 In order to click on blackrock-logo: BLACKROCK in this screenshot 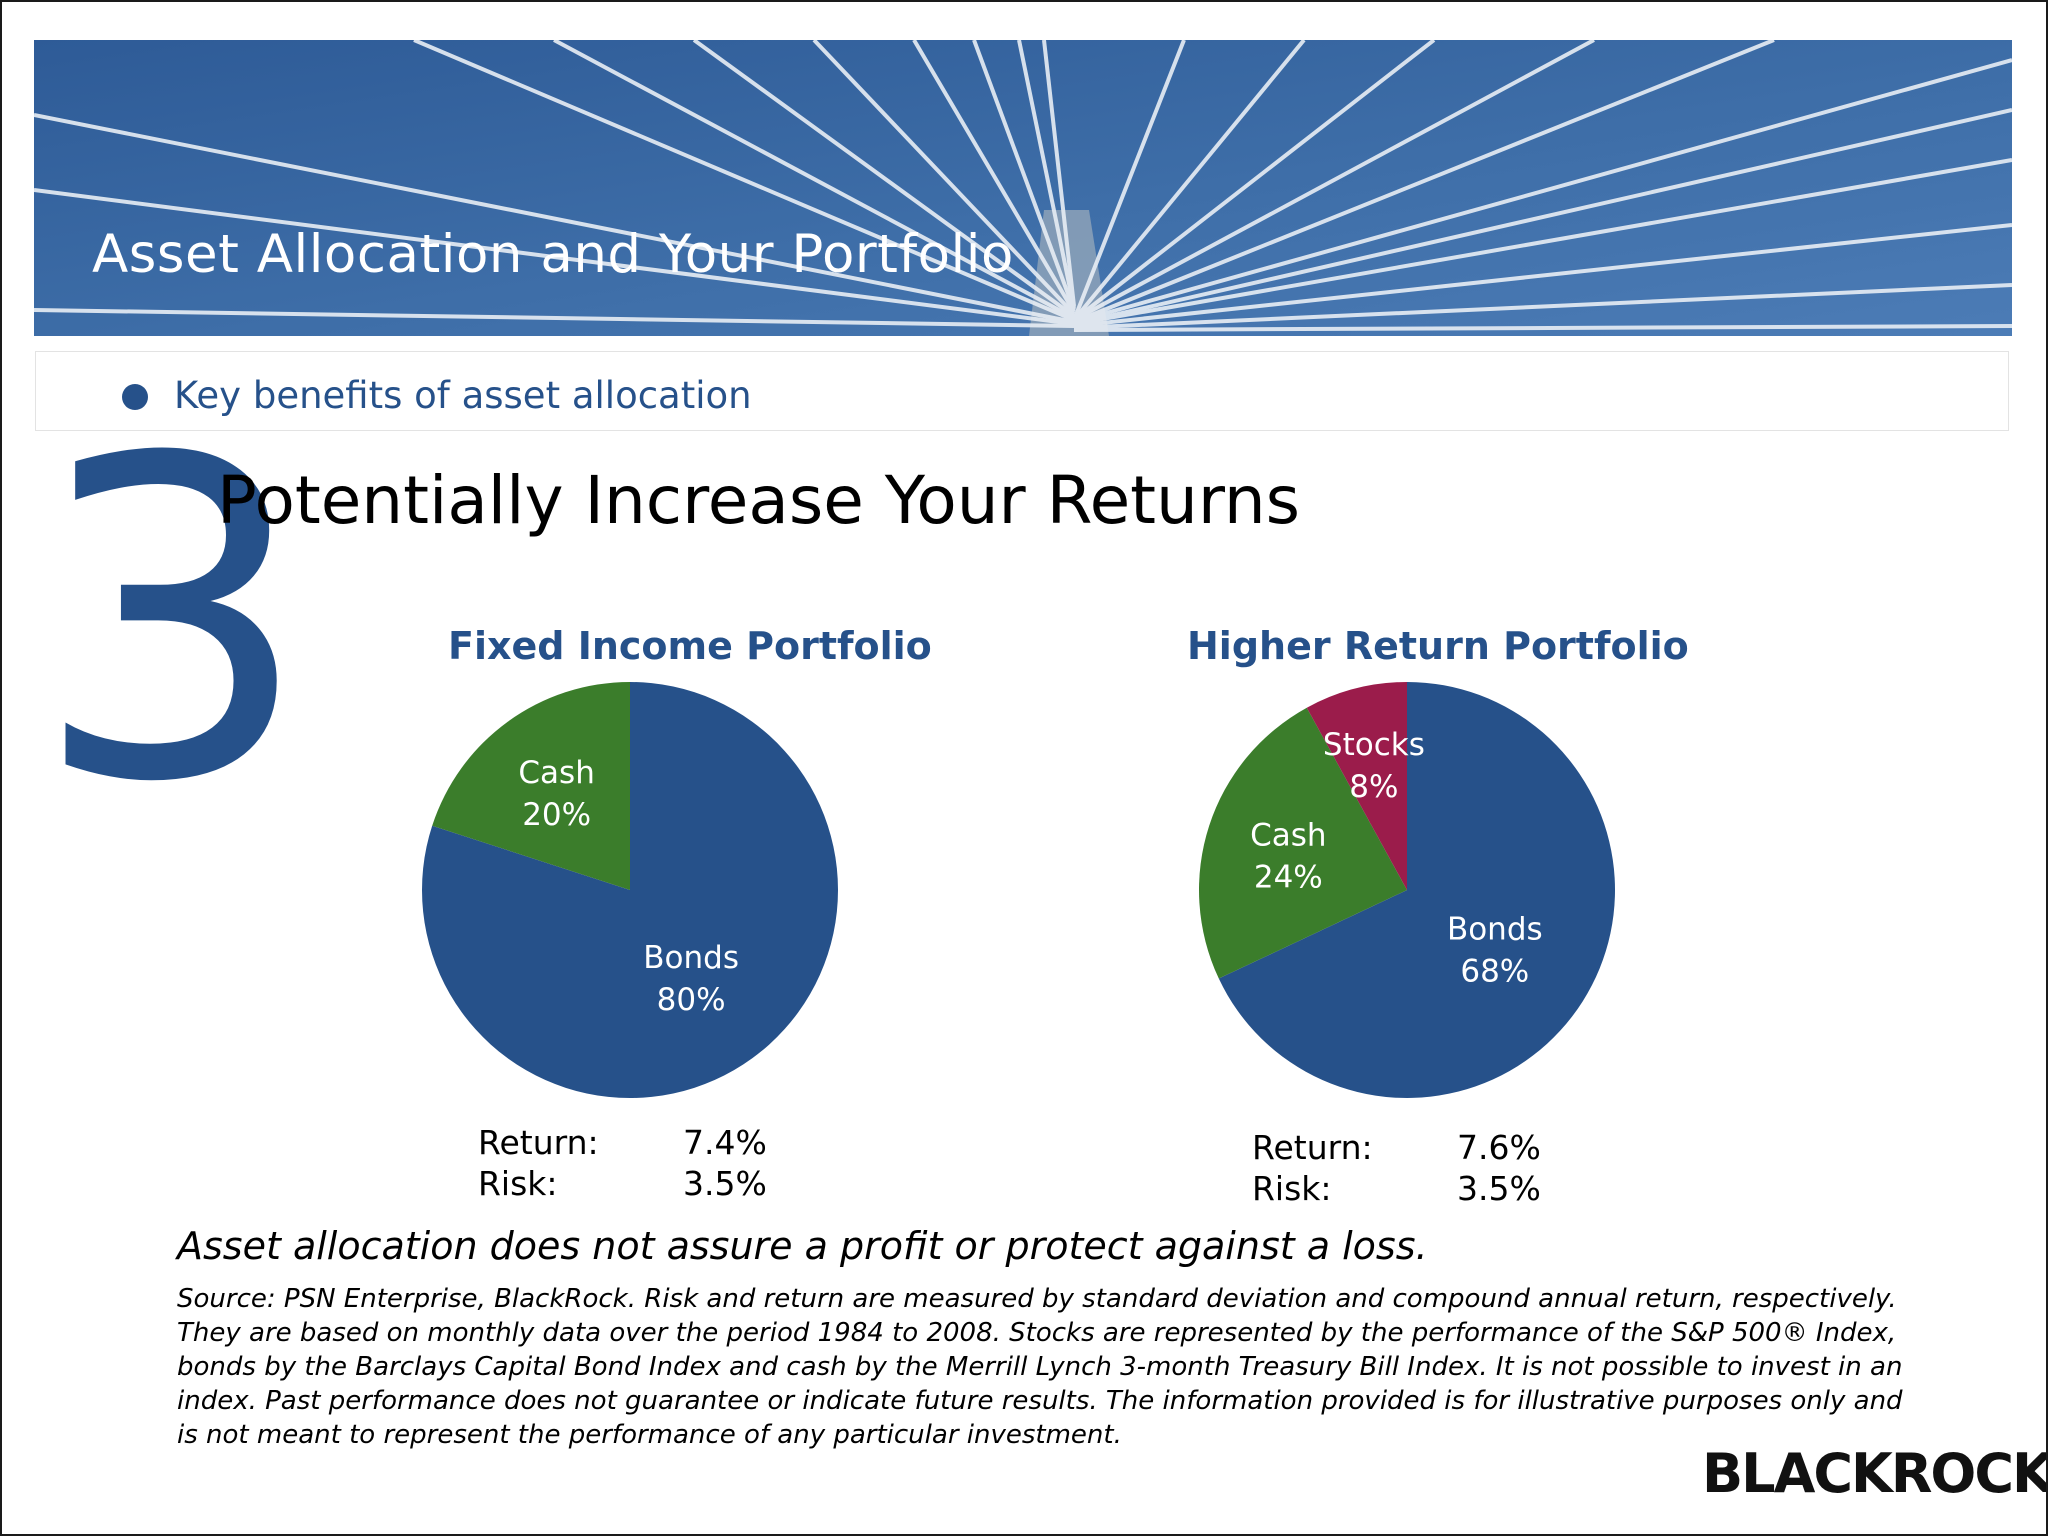, I will do `click(1875, 1473)`.